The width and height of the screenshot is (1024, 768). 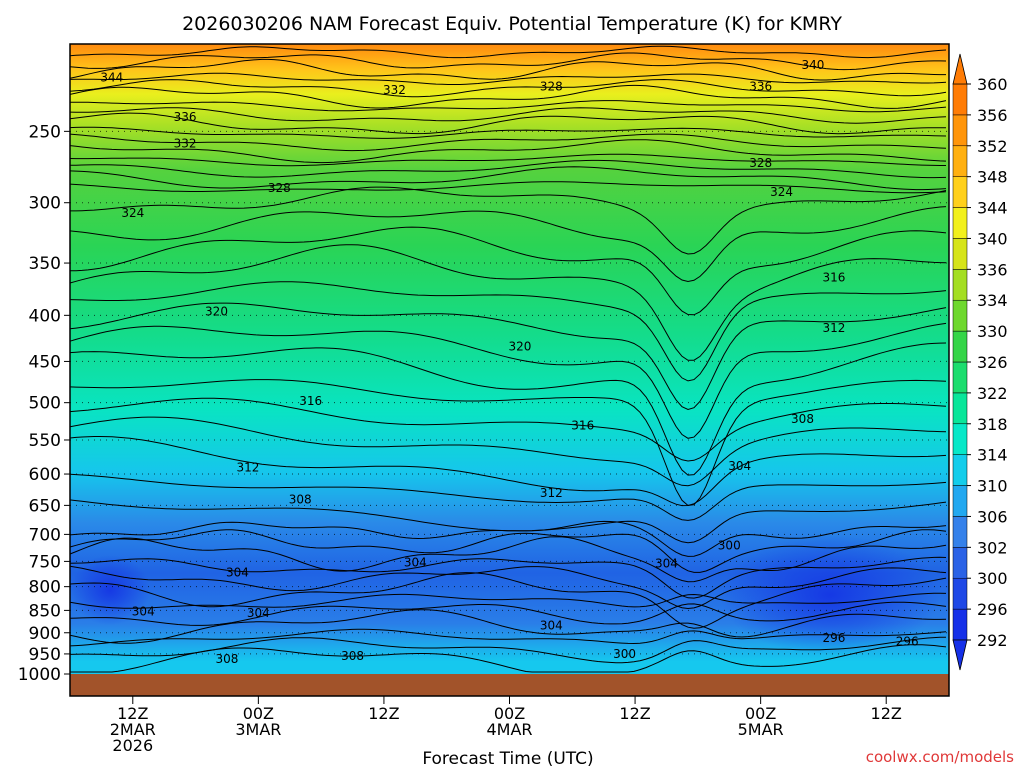 I want to click on y-tick-label: 450, so click(x=45, y=362).